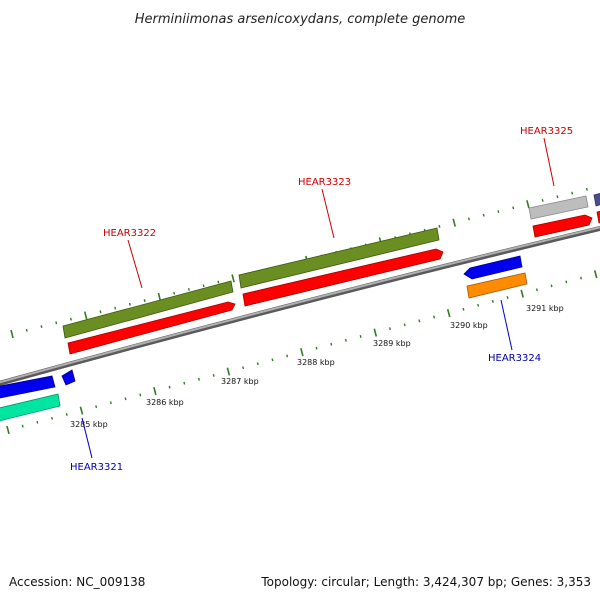 The height and width of the screenshot is (600, 600). Describe the element at coordinates (343, 277) in the screenshot. I see `gene-arrow-hear3323` at that location.